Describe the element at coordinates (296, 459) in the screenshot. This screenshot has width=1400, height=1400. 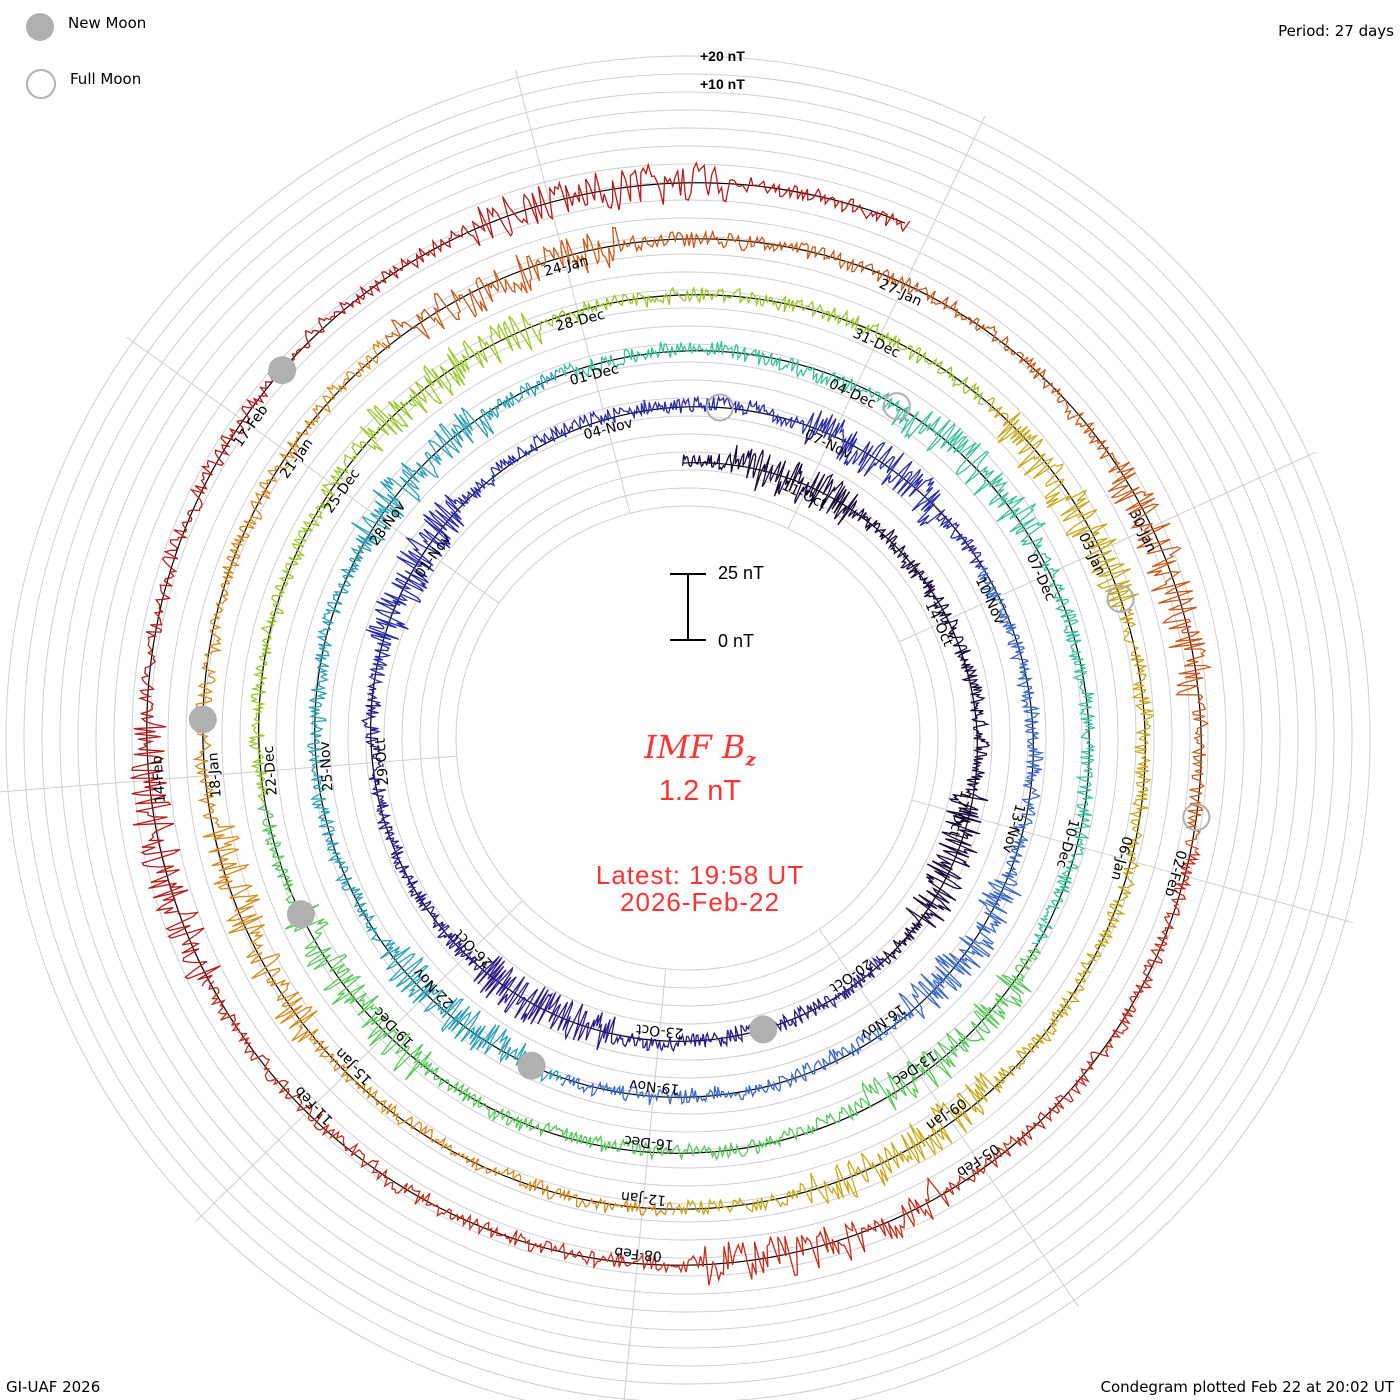
I see `date-label: 21-Jan` at that location.